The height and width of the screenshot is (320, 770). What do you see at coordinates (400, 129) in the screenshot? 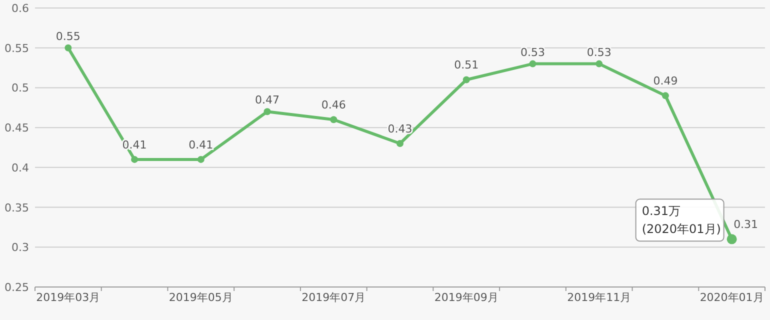
I see `data-label: 0.43` at bounding box center [400, 129].